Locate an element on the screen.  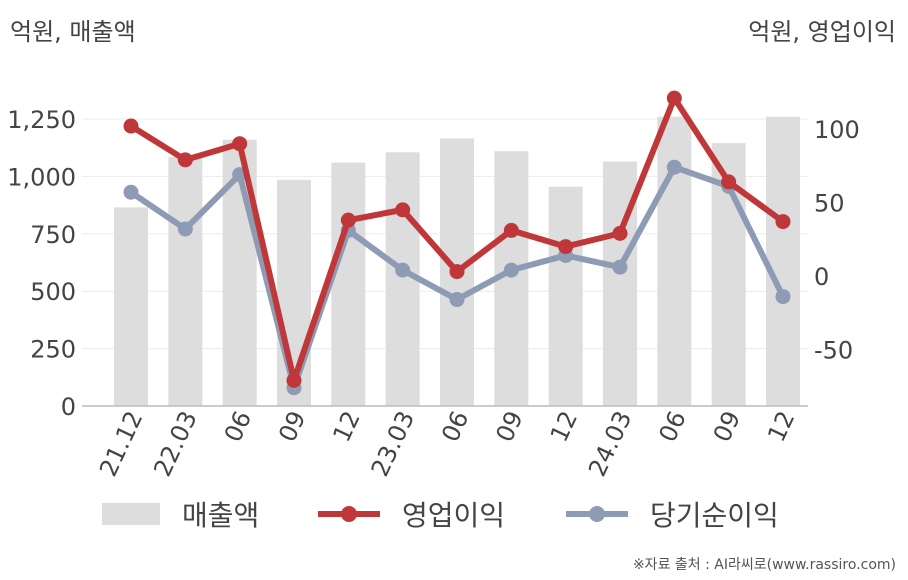
legend-label-net-income: 당기순이익 is located at coordinates (714, 515).